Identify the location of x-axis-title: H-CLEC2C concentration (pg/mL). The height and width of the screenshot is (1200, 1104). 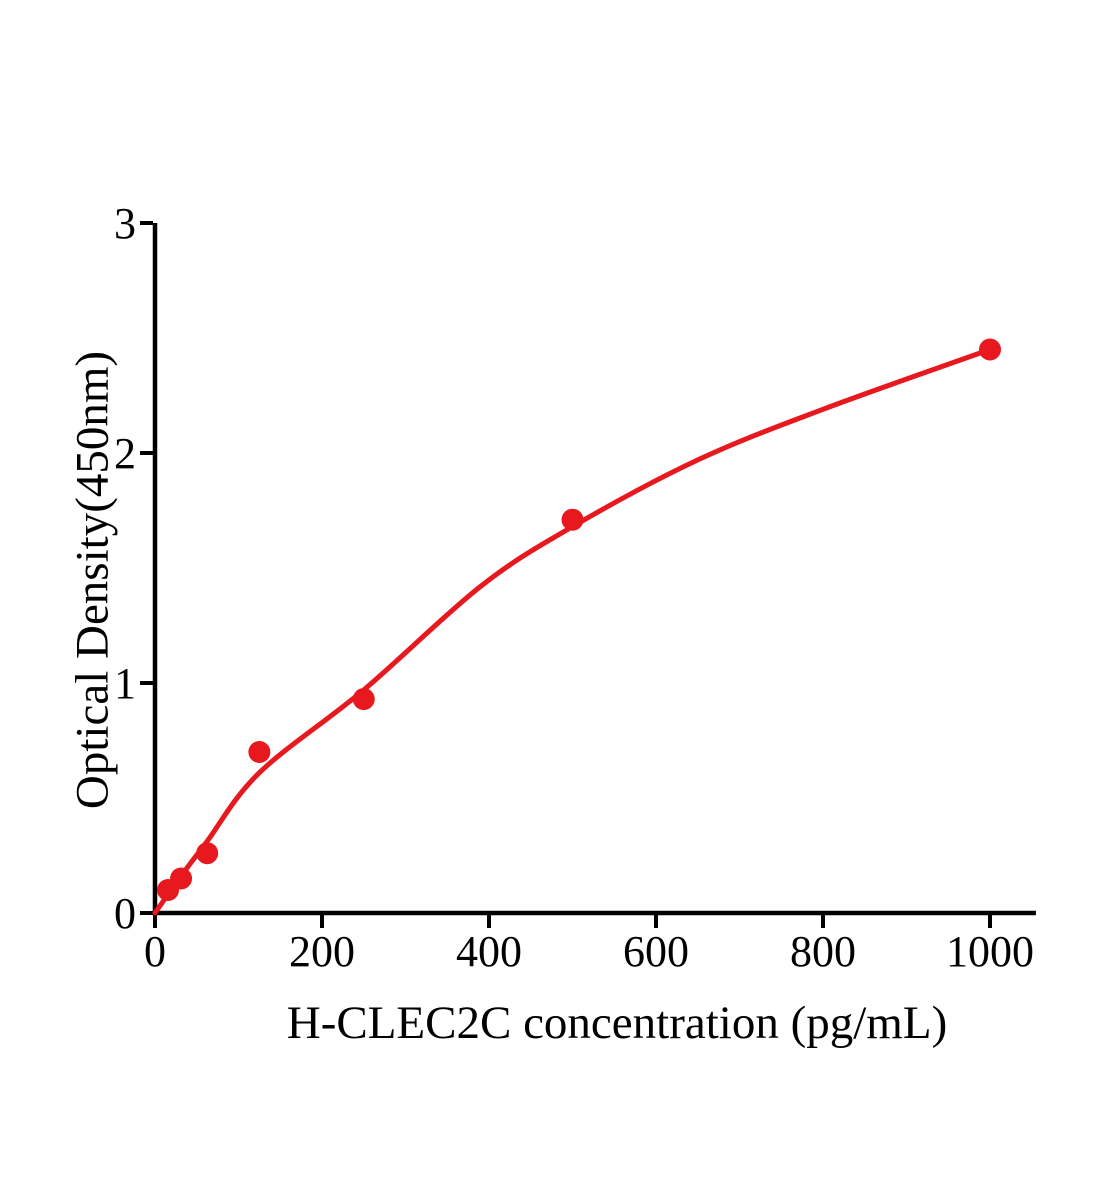
(617, 1023).